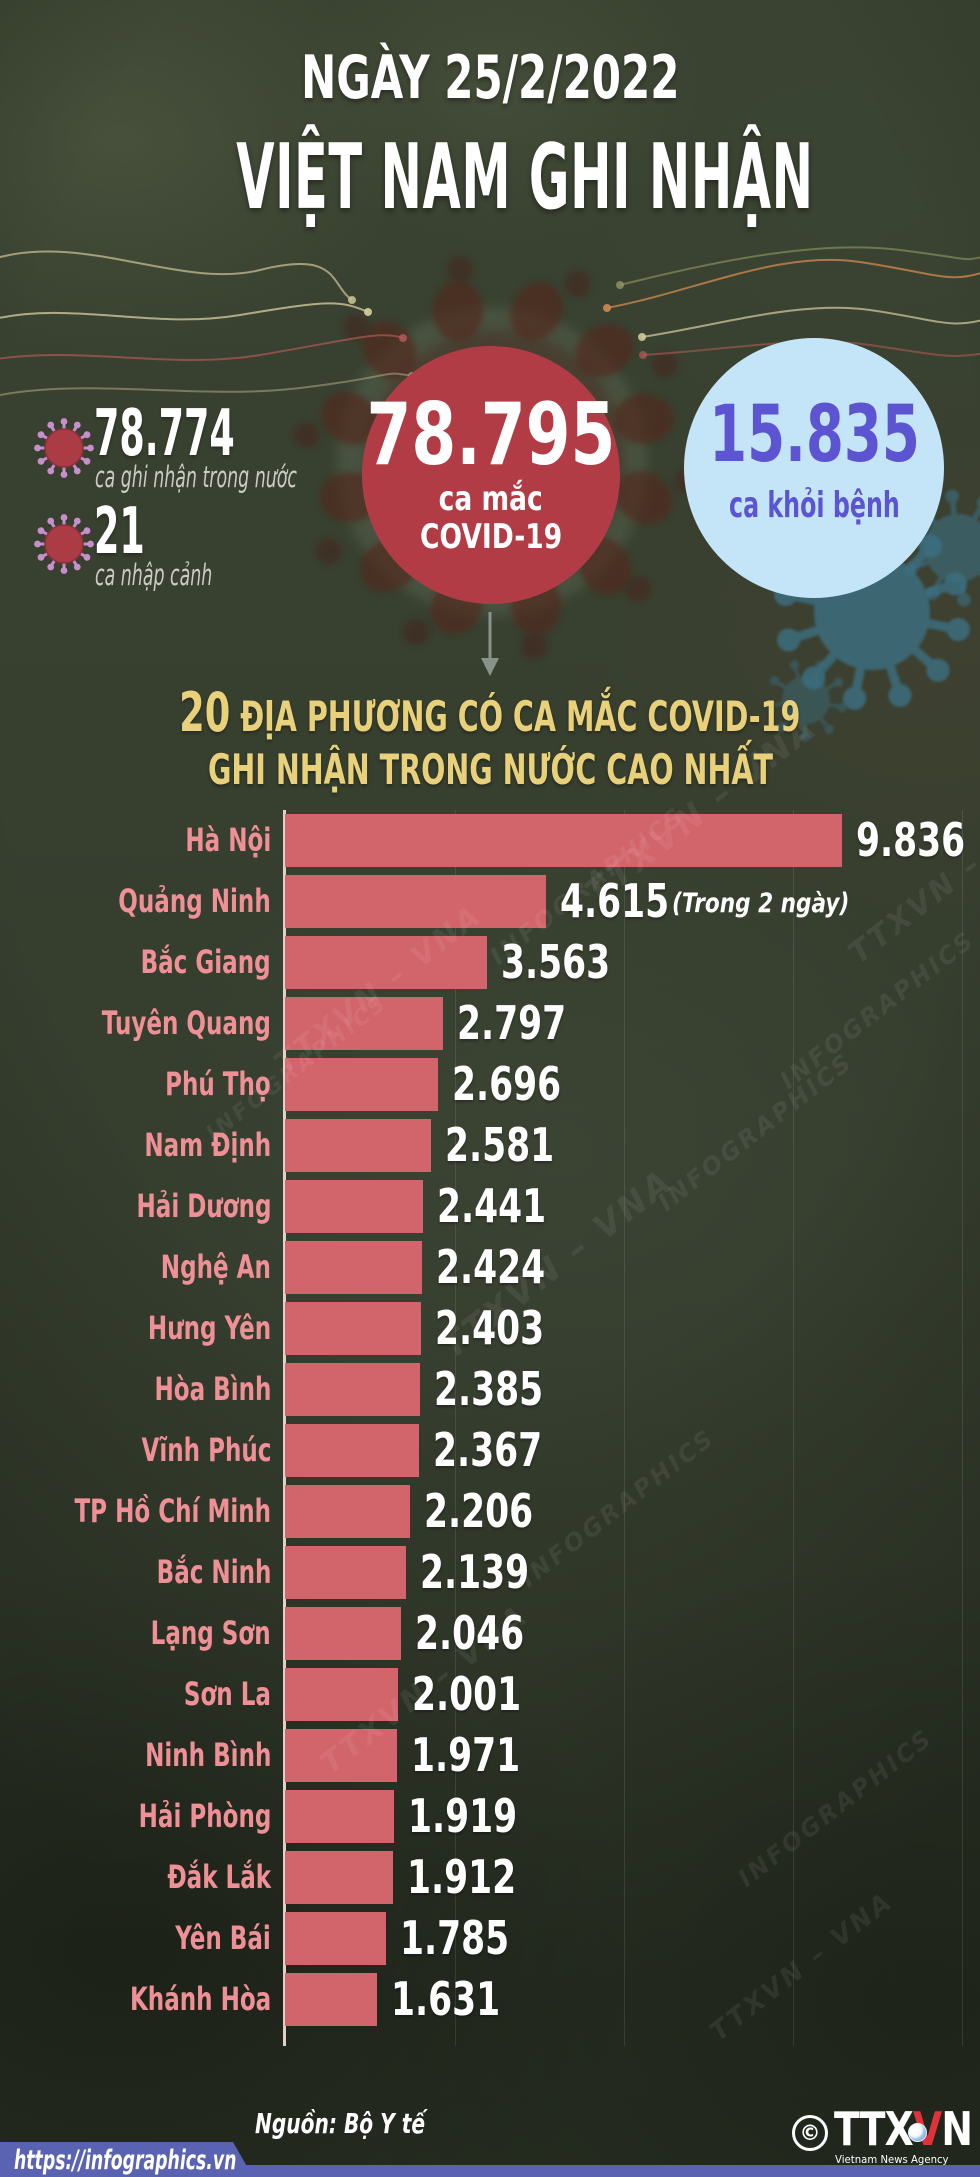 The height and width of the screenshot is (2177, 980). Describe the element at coordinates (340, 2123) in the screenshot. I see `source-note: Nguồn: Bộ Y tế` at that location.